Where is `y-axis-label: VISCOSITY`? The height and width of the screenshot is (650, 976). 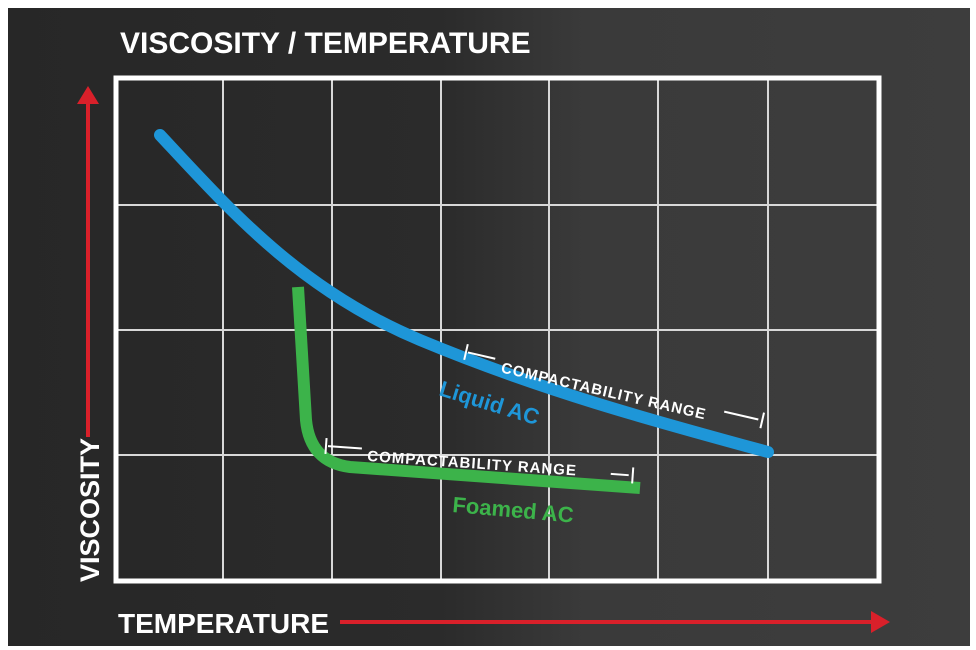 y-axis-label: VISCOSITY is located at coordinates (90, 510).